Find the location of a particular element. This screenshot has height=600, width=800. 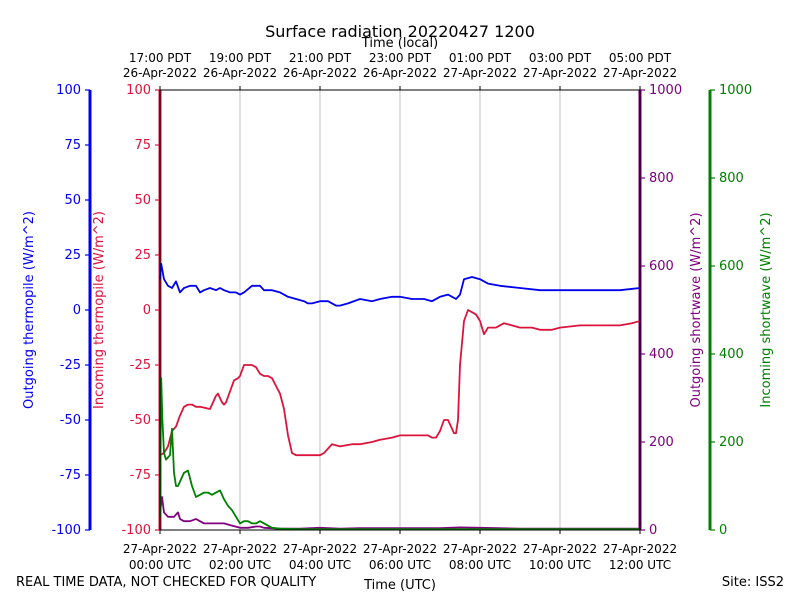

x-tick-label: 10:00 UTC is located at coordinates (560, 565).